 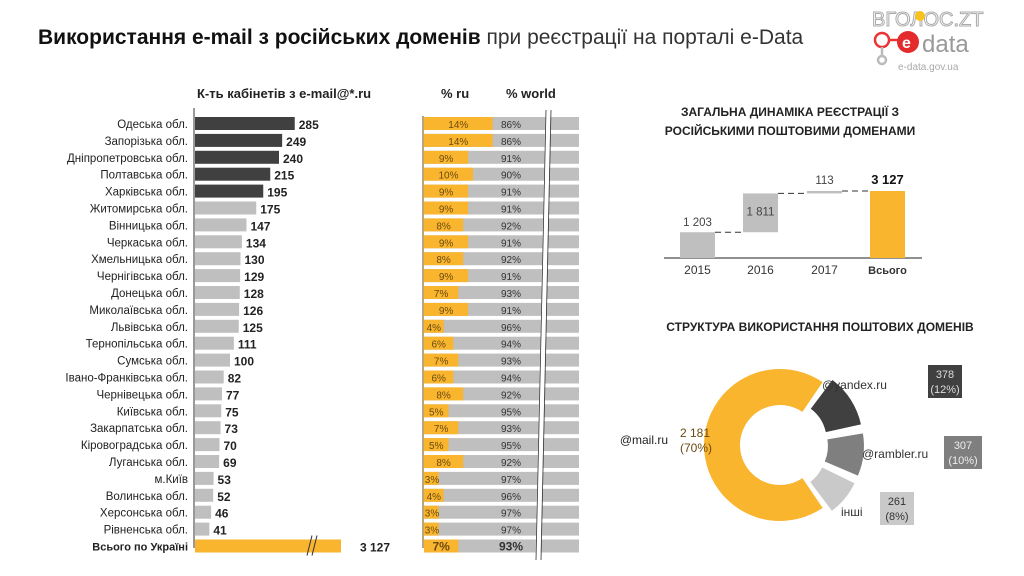 I want to click on bar-value-label: 73, so click(x=232, y=429).